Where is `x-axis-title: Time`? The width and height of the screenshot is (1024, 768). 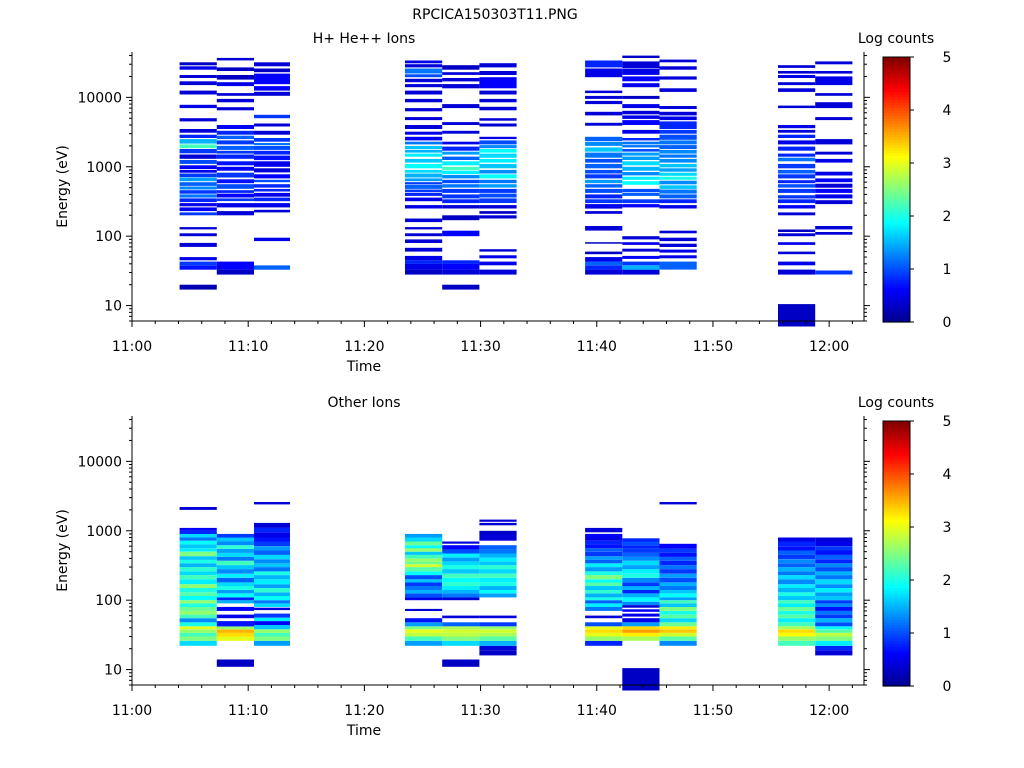 x-axis-title: Time is located at coordinates (363, 367).